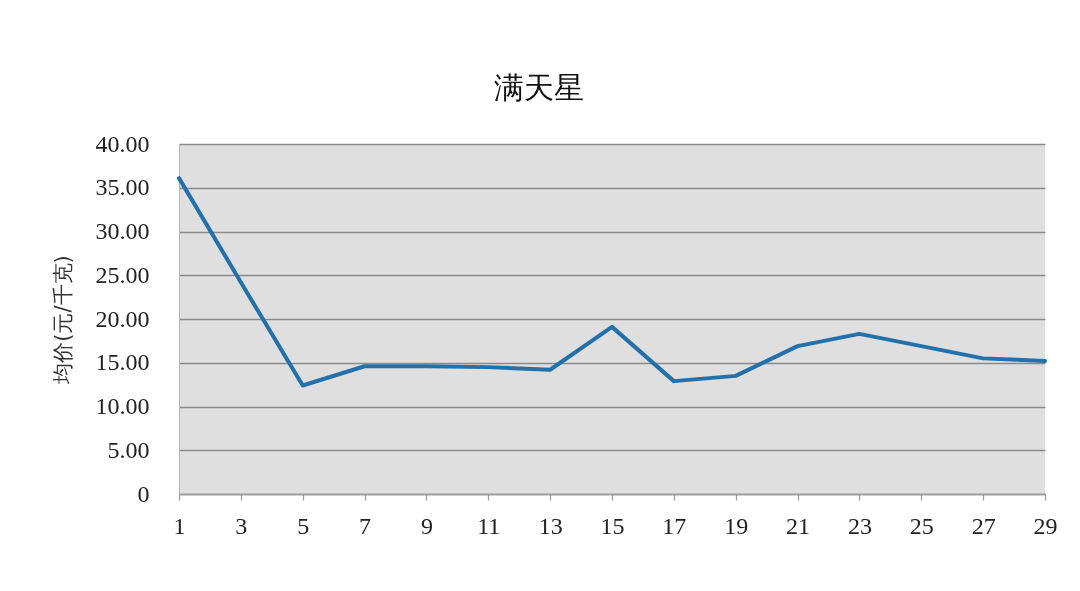 The image size is (1080, 591). Describe the element at coordinates (539, 87) in the screenshot. I see `chart-title: 满天星` at that location.